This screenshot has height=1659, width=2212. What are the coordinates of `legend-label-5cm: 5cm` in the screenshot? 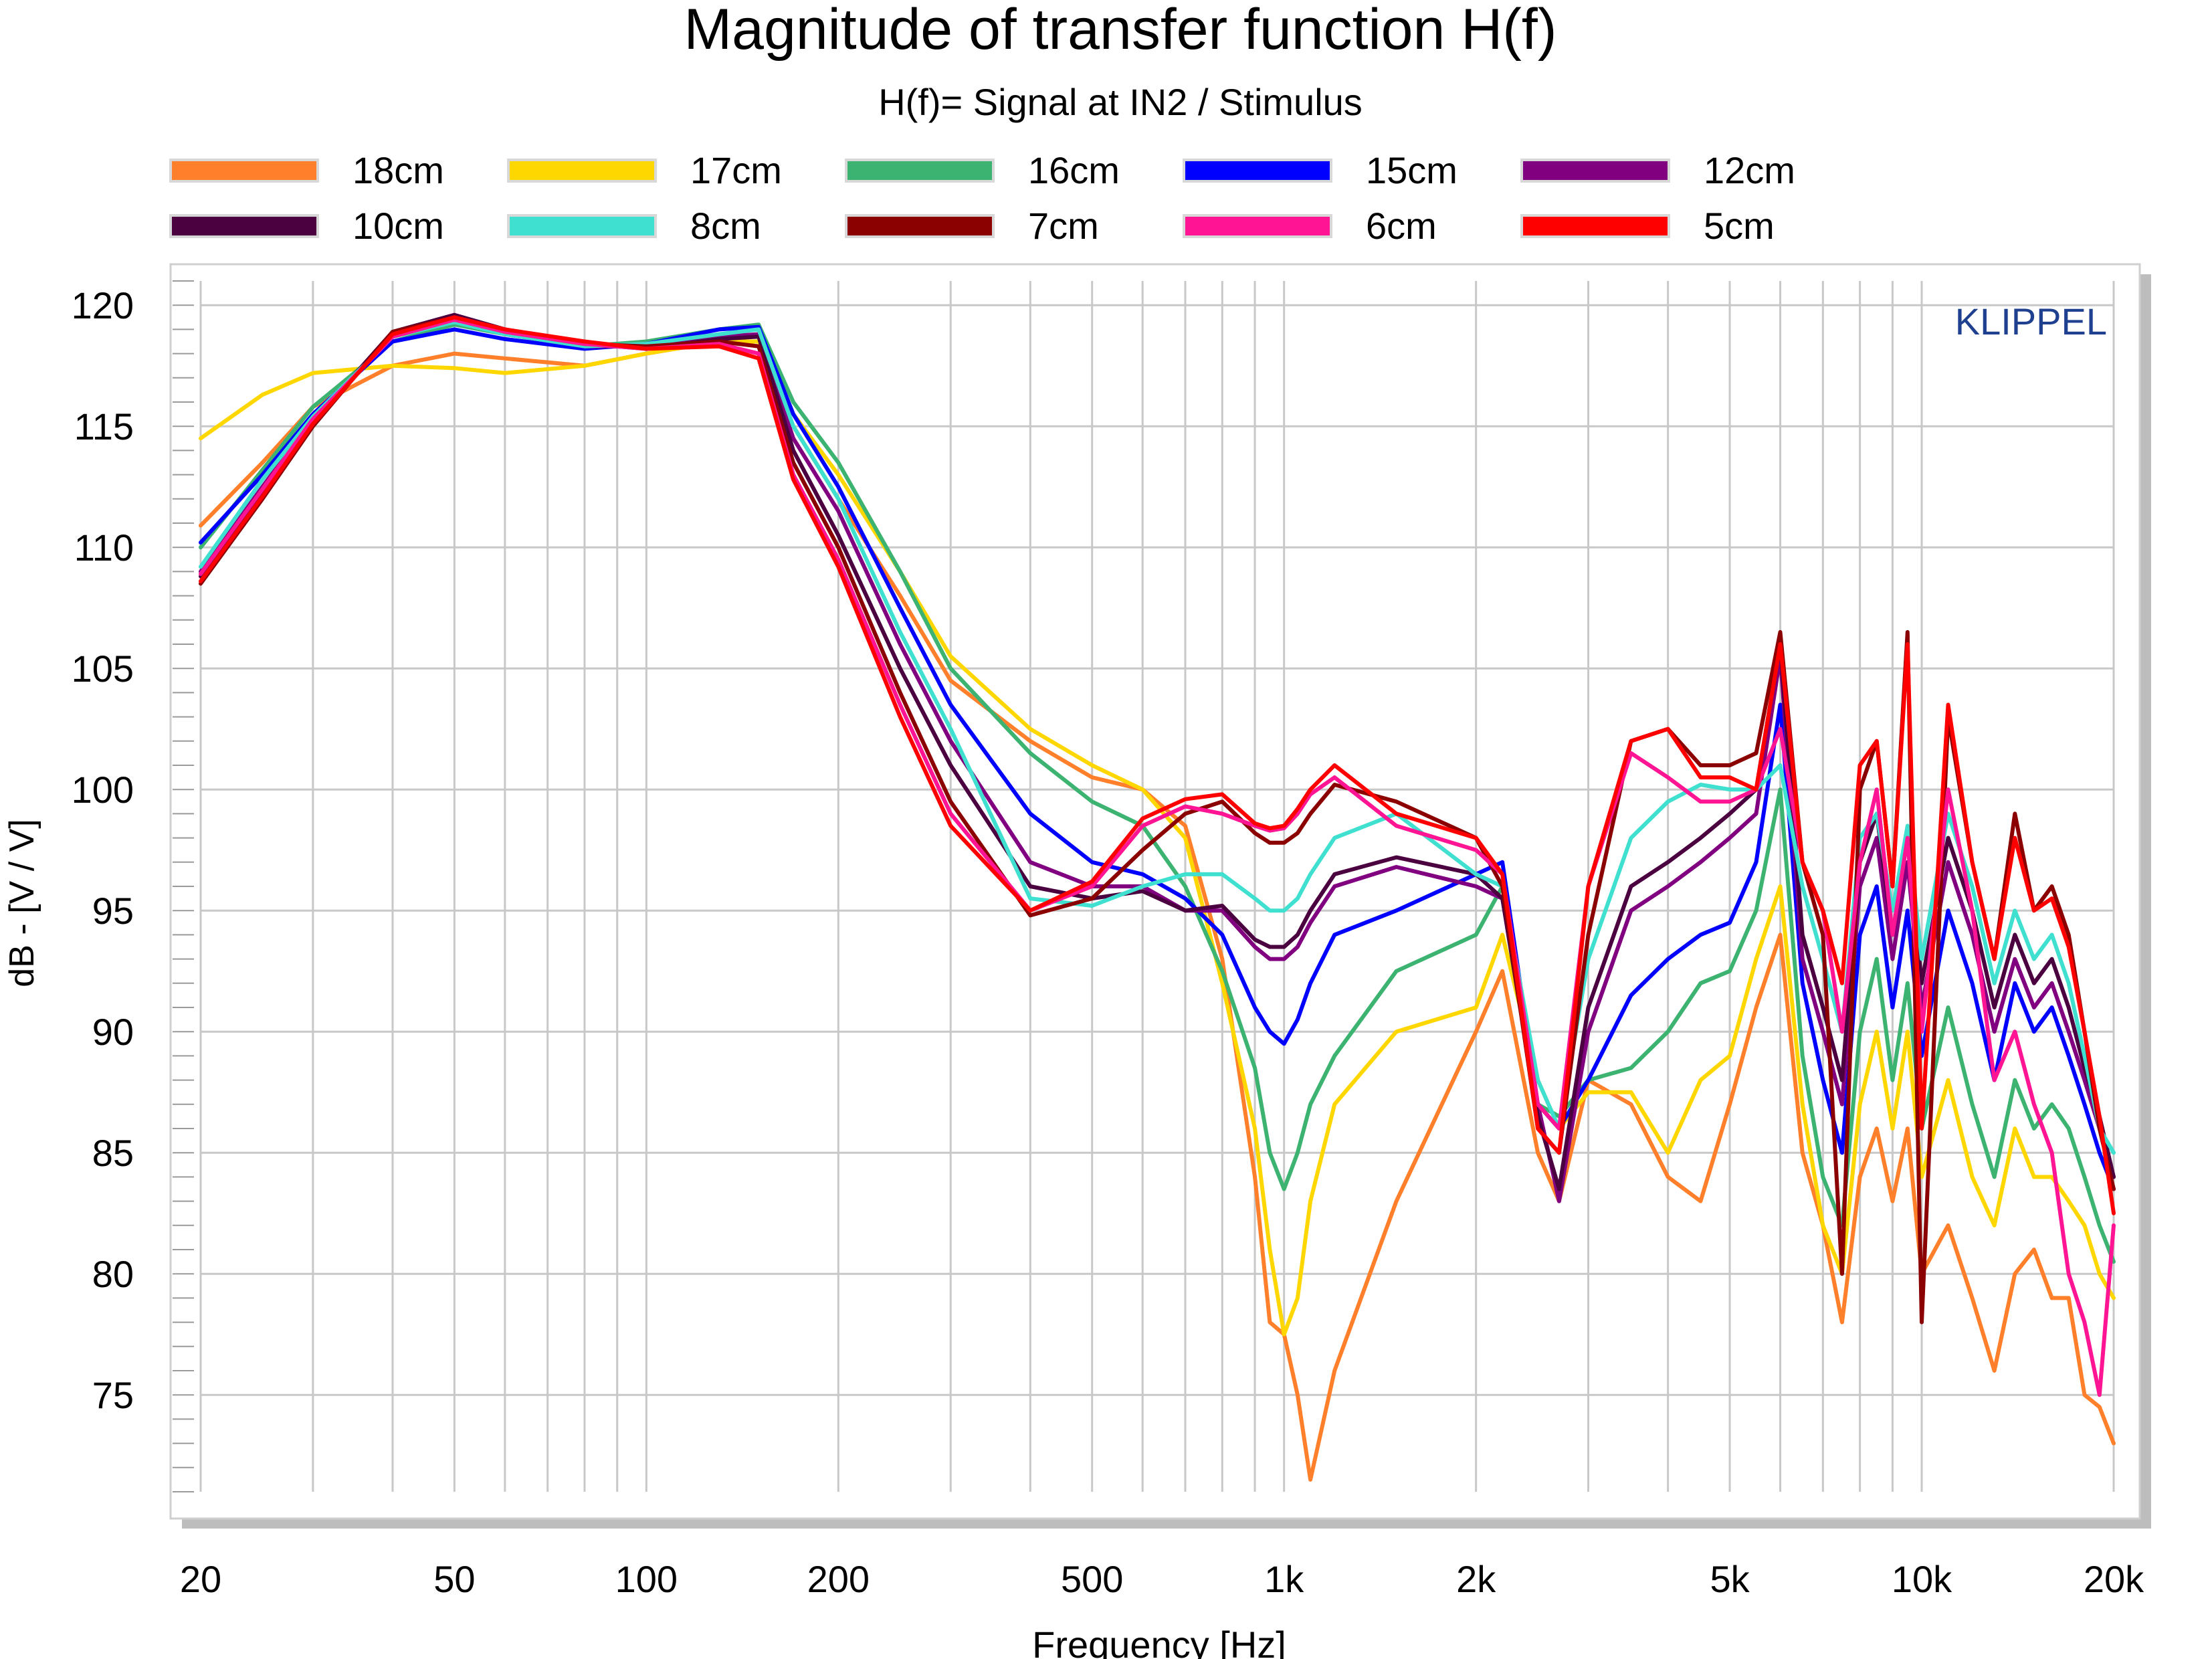 It's located at (1740, 226).